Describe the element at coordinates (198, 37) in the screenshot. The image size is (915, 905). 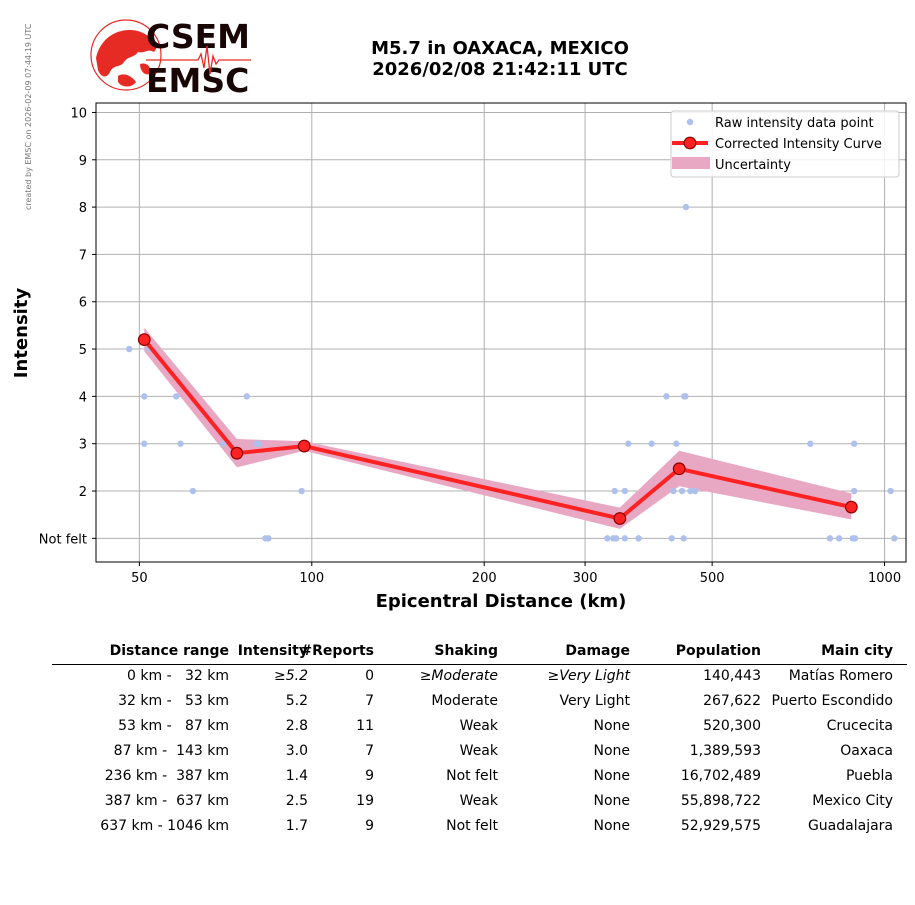
I see `logo-text-csem: CSEM` at that location.